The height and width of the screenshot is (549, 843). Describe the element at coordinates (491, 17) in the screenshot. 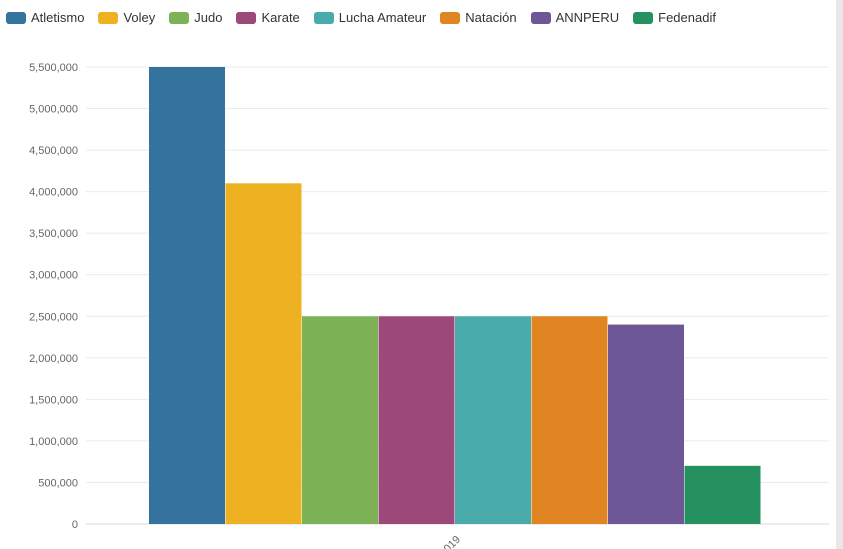

I see `legend-label: Natación` at that location.